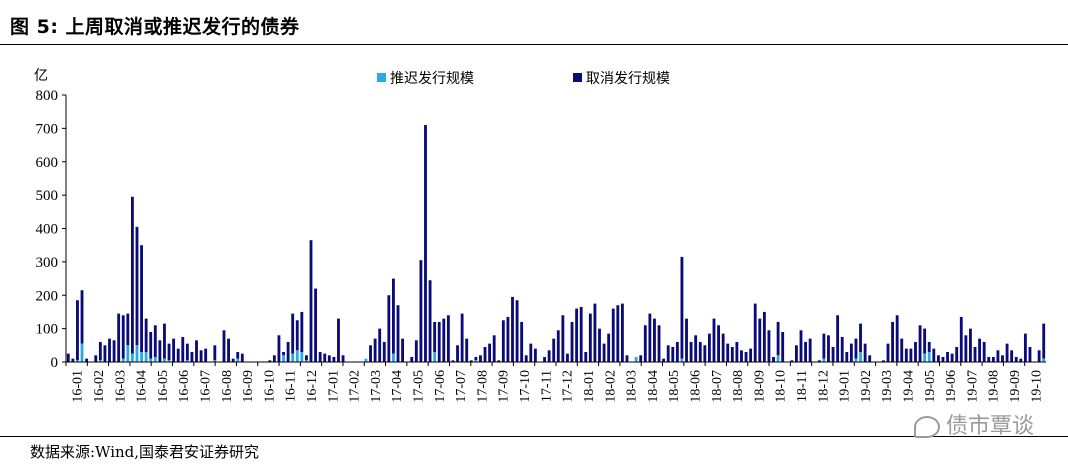 Image resolution: width=1068 pixels, height=467 pixels. What do you see at coordinates (47, 96) in the screenshot?
I see `y-tick-label: 800` at bounding box center [47, 96].